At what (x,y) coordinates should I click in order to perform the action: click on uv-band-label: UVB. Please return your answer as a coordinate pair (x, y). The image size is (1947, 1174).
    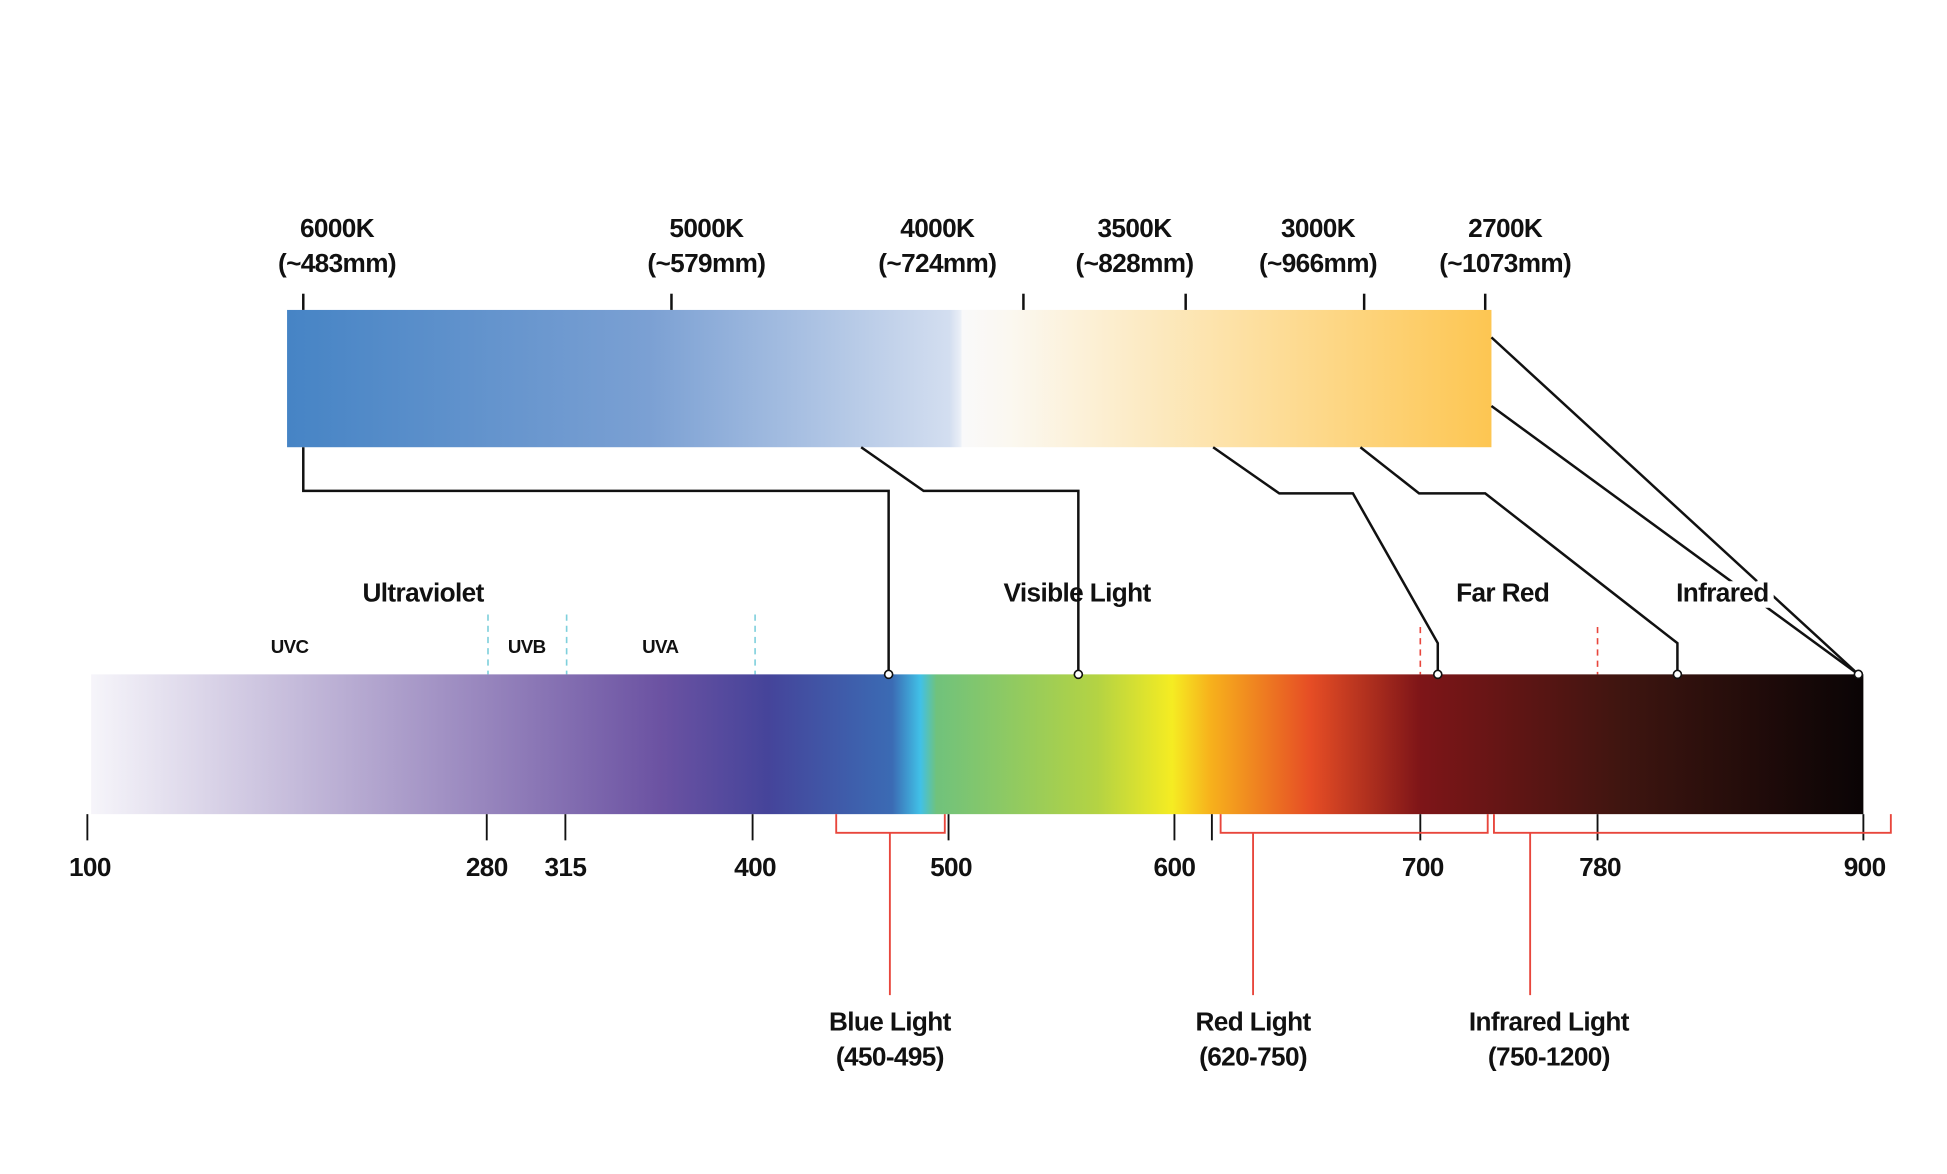
    Looking at the image, I should click on (527, 646).